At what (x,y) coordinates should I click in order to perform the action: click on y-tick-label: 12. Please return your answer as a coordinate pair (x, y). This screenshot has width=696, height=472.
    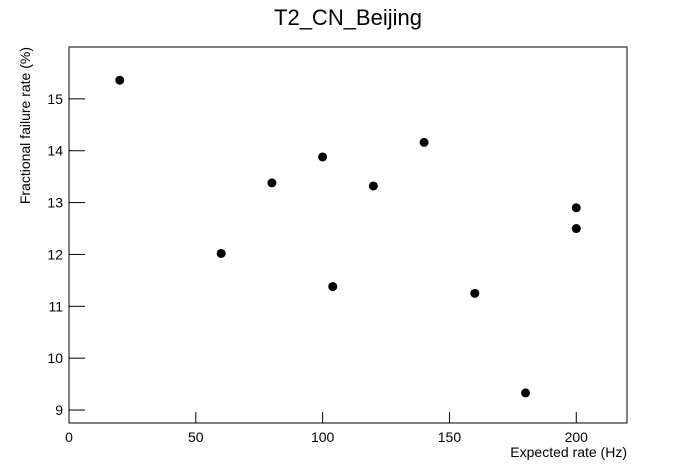
    Looking at the image, I should click on (55, 254).